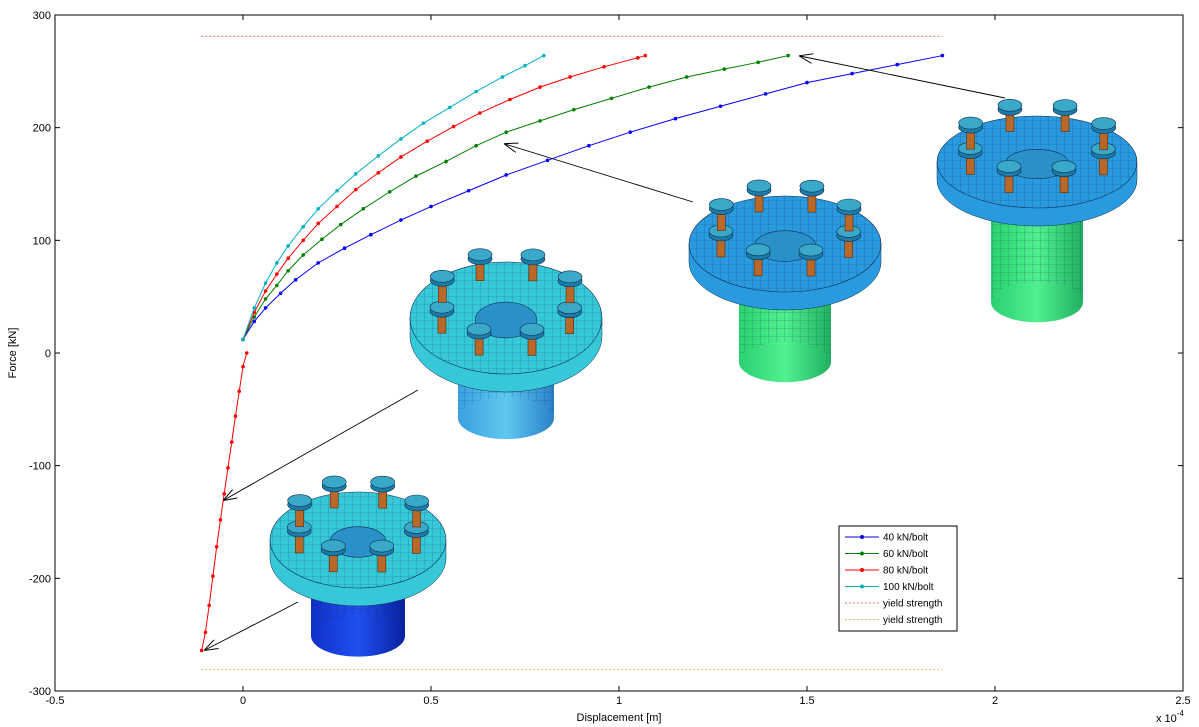 The width and height of the screenshot is (1199, 727). Describe the element at coordinates (905, 571) in the screenshot. I see `legend-label: 80 kN/bolt` at that location.